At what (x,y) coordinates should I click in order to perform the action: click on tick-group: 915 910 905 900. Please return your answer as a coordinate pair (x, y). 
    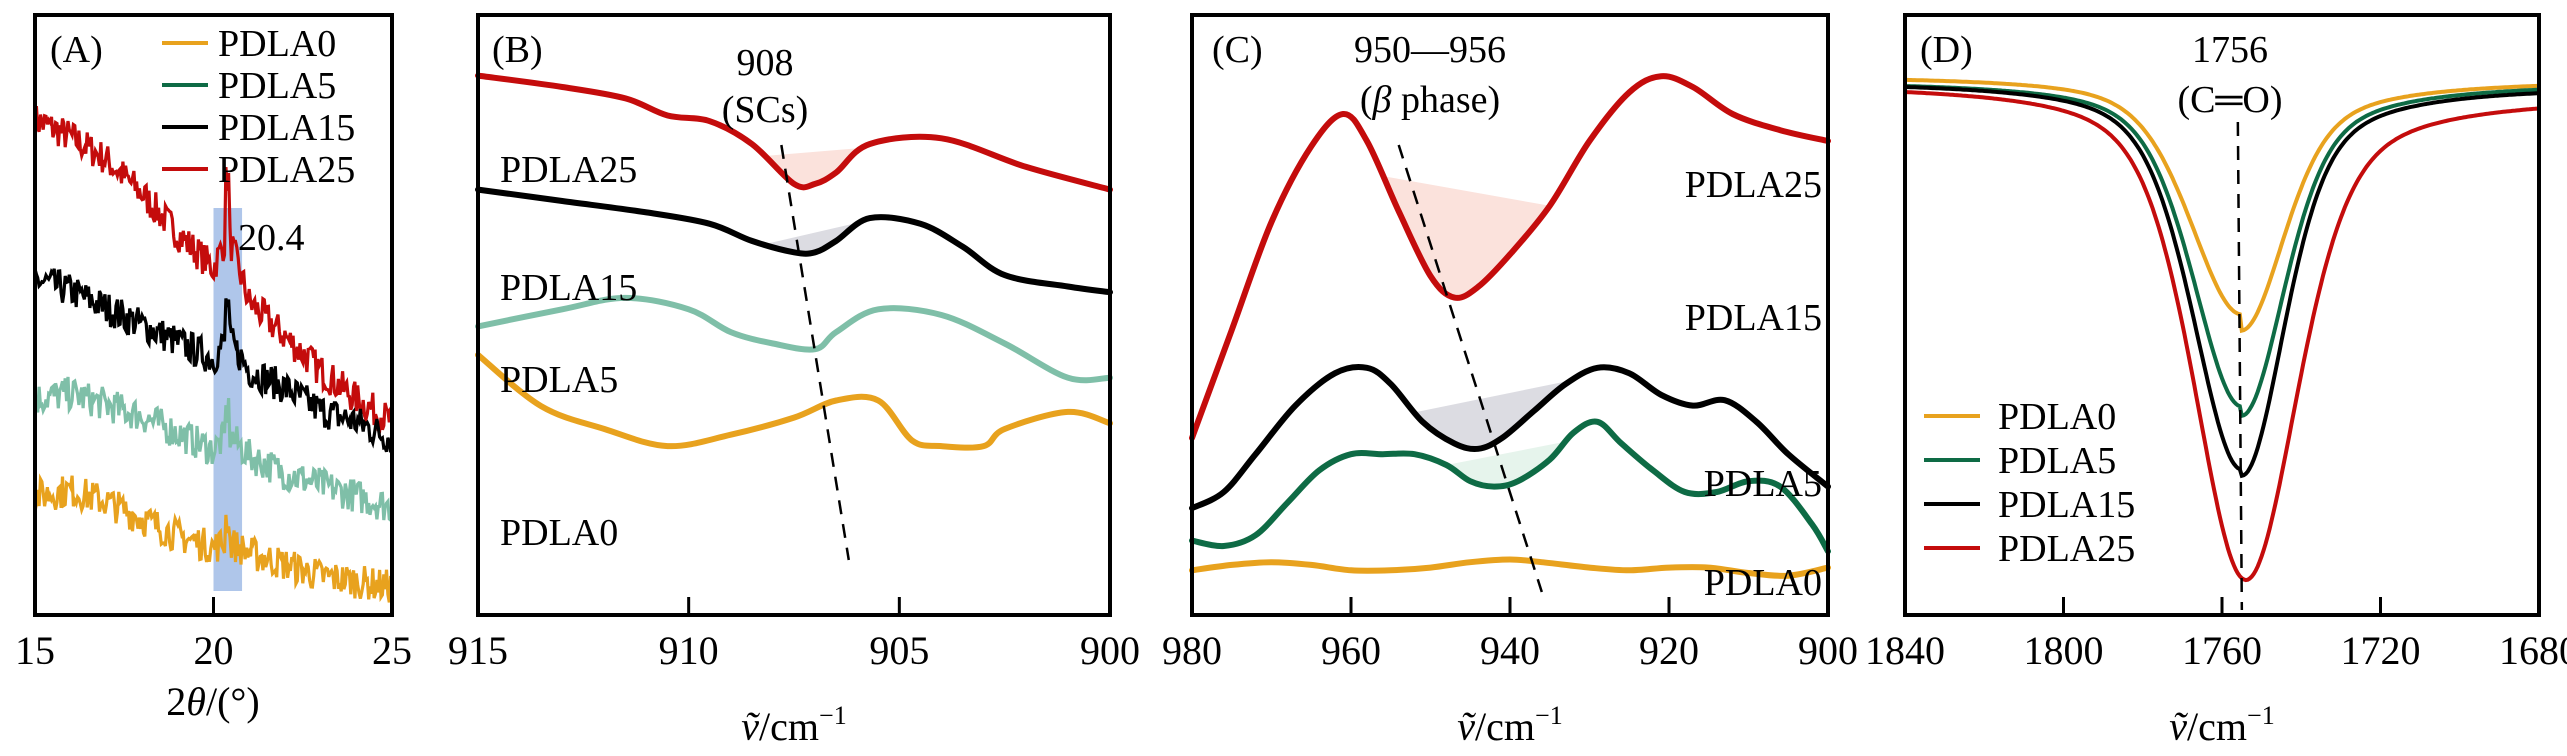
    Looking at the image, I should click on (794, 635).